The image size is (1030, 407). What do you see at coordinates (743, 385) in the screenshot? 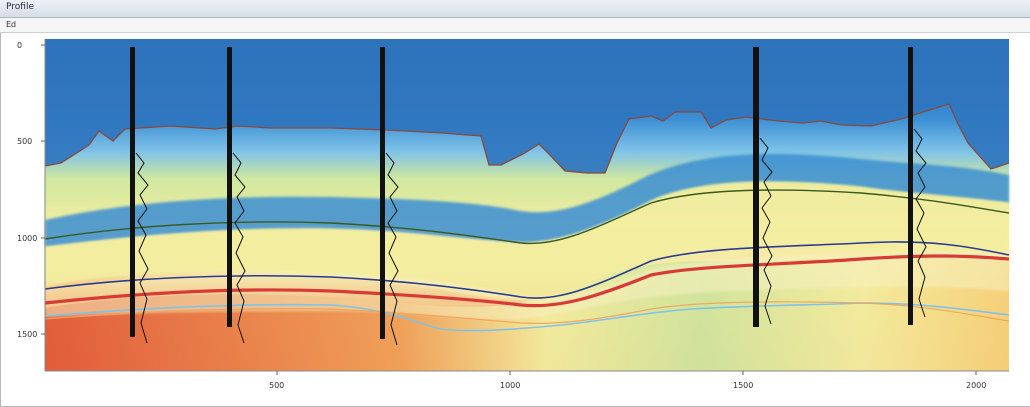
I see `x-tick-label-1500: 1500` at bounding box center [743, 385].